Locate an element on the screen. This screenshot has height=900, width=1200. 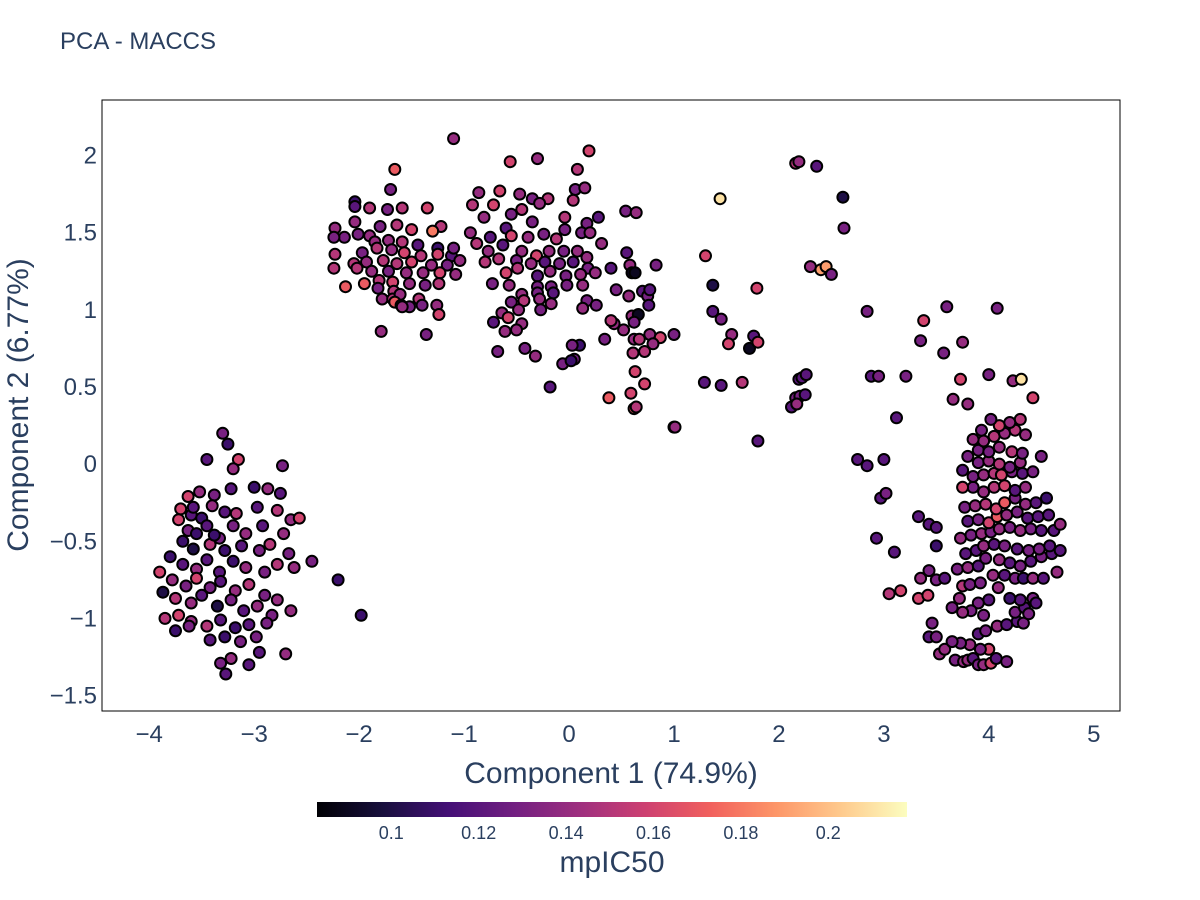
y-tick-label: −0.5 is located at coordinates (73, 541).